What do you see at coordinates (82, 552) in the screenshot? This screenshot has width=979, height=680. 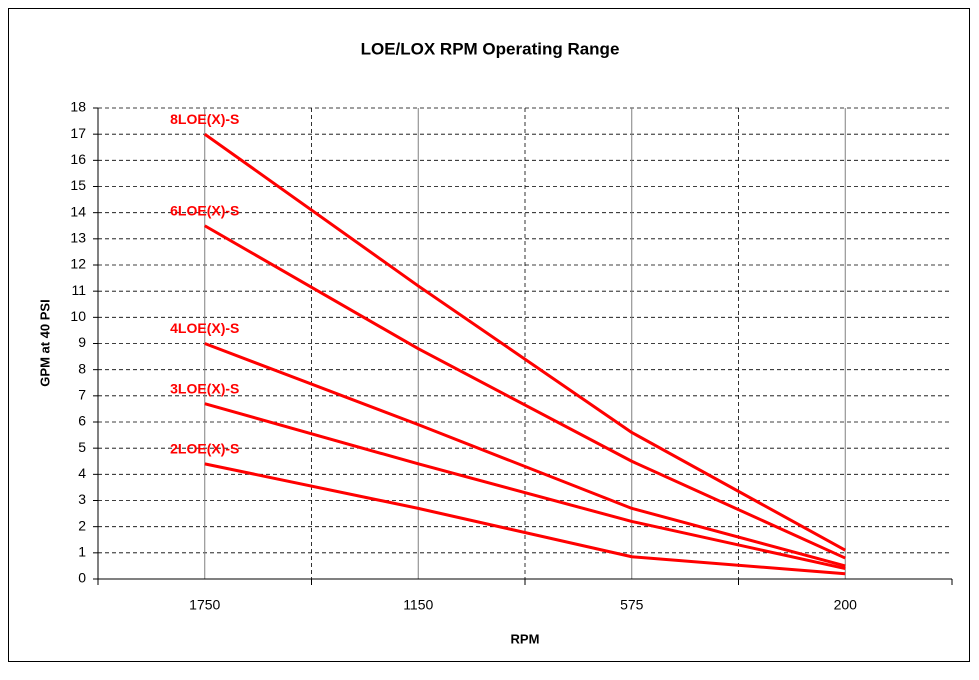 I see `y-tick-label: 1` at bounding box center [82, 552].